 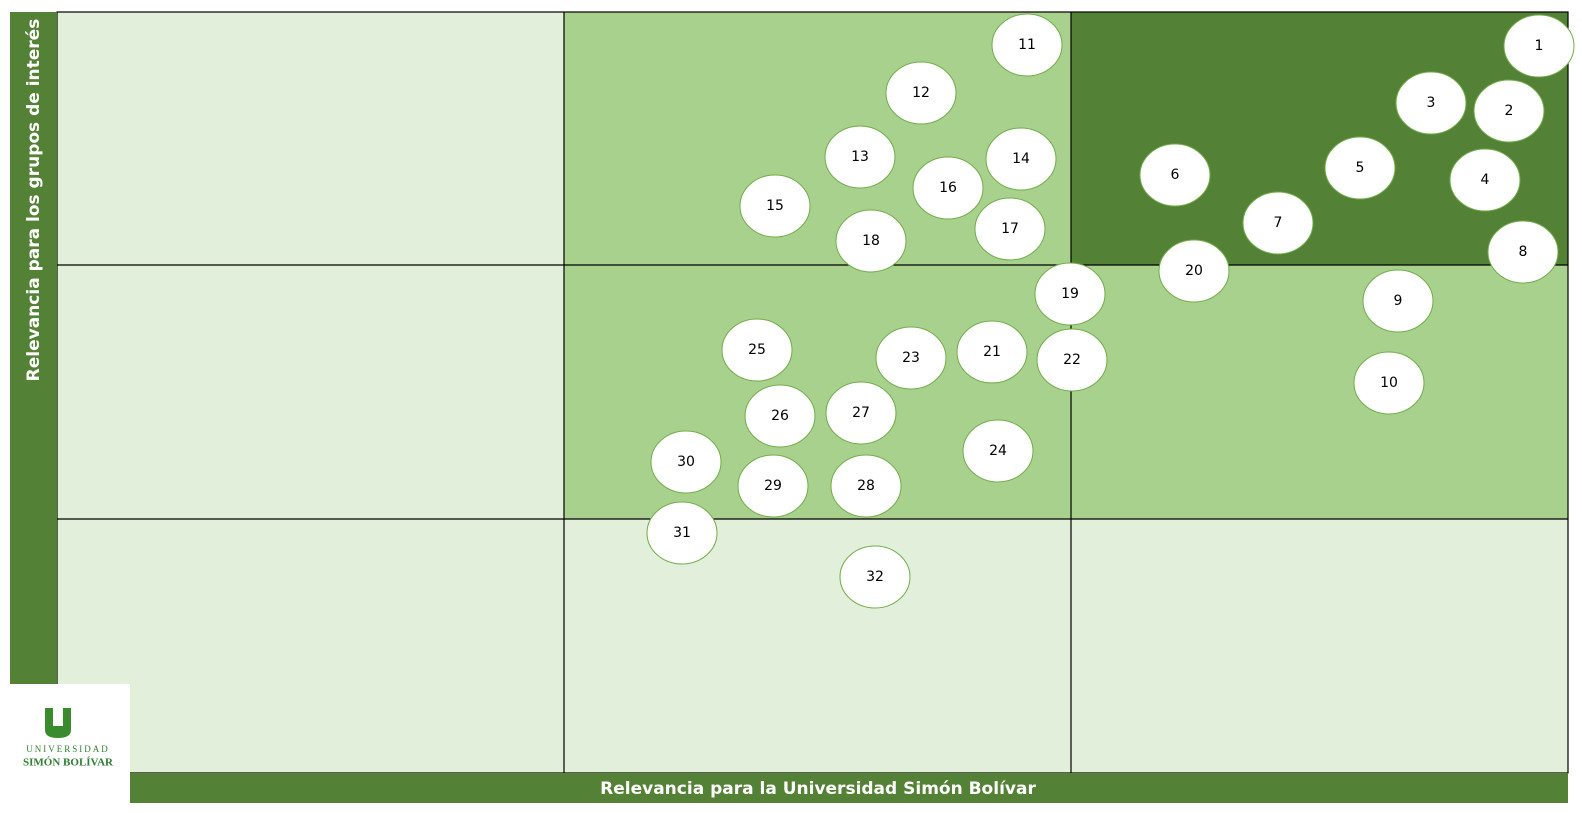 I want to click on node-label: 16, so click(x=948, y=188).